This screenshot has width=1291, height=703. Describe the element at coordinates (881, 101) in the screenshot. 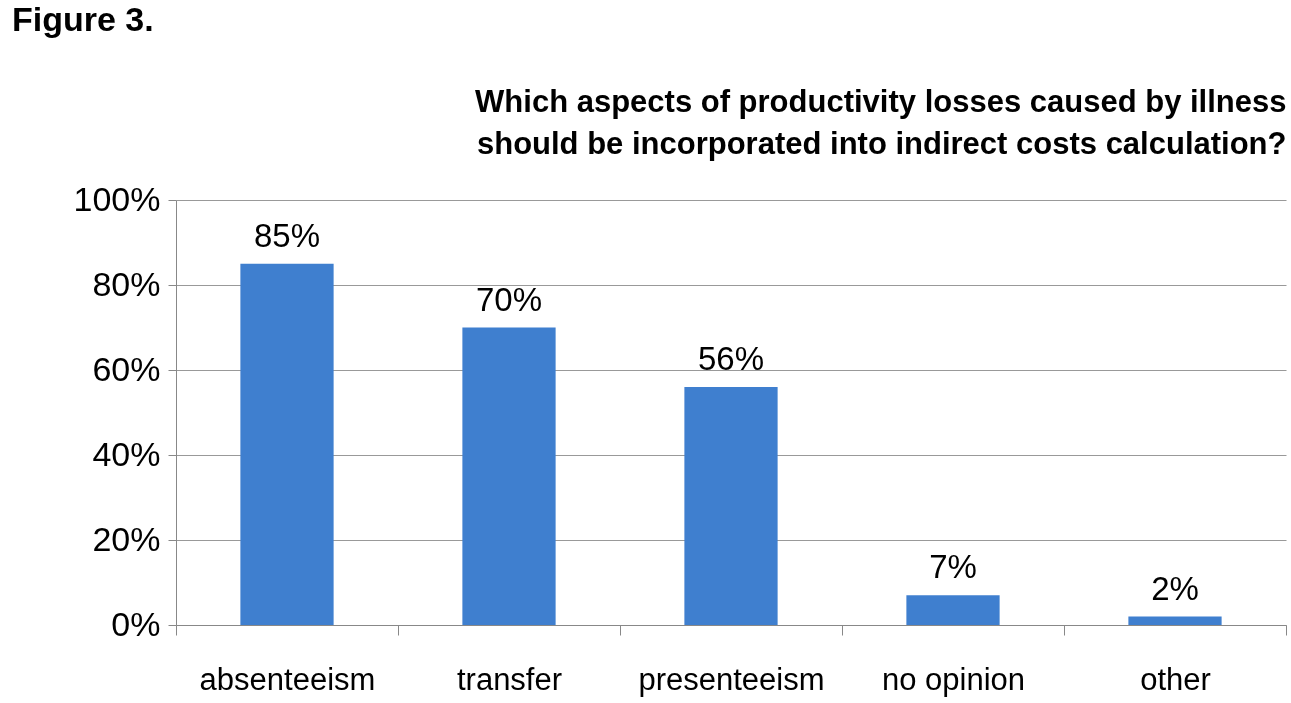

I see `text: Which aspects of productivity losses caused by illness` at that location.